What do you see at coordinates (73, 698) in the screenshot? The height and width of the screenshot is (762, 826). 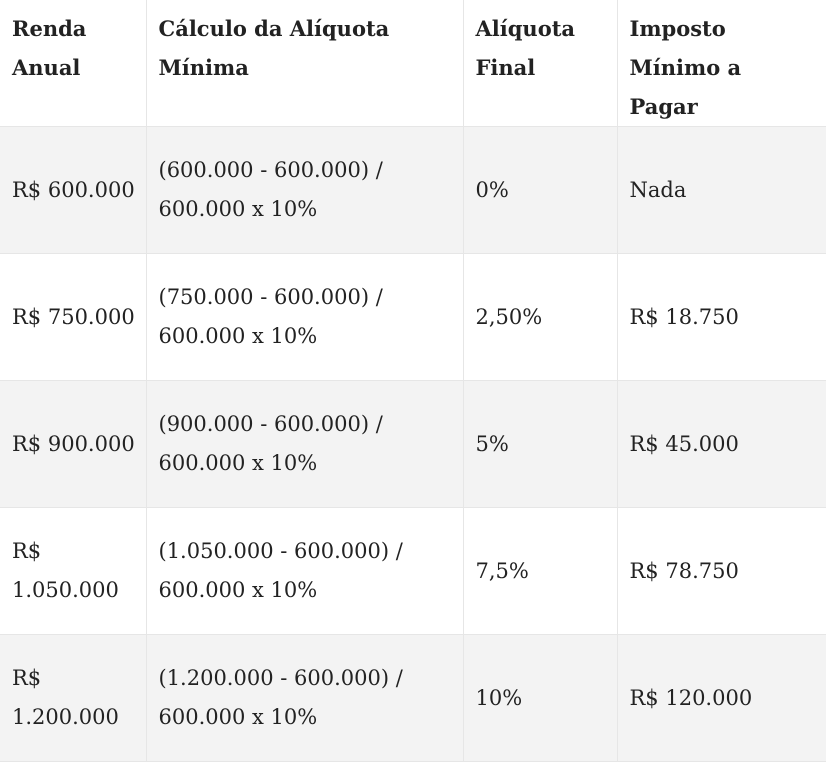 I see `cell-renda-anual: R$ 1.200.000` at bounding box center [73, 698].